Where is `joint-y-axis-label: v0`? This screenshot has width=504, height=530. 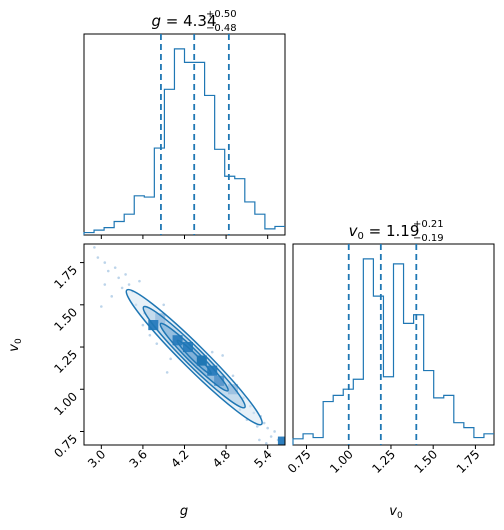
joint-y-axis-label: v0 is located at coordinates (15, 345).